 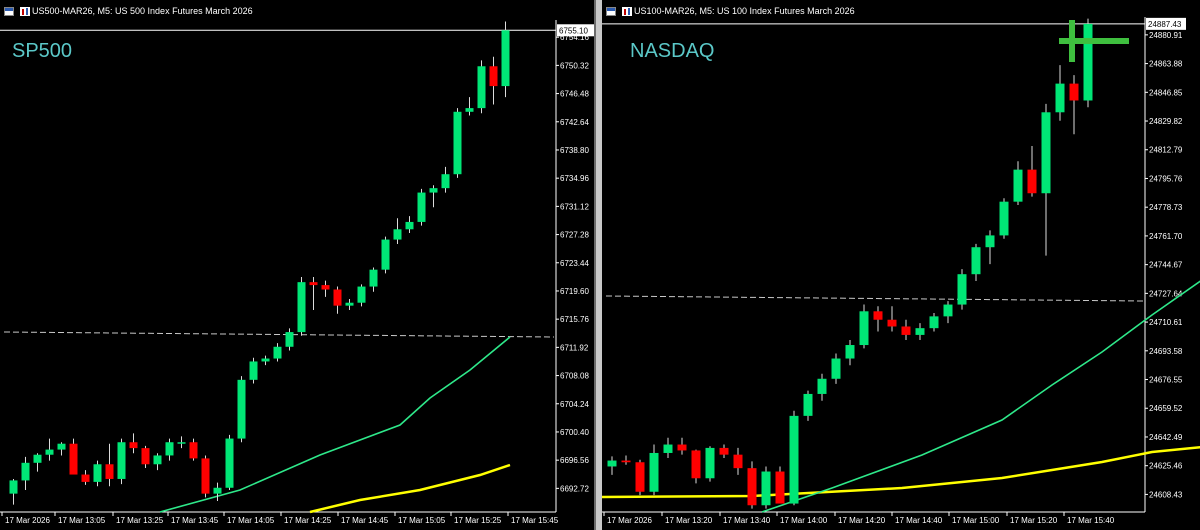 I want to click on x-tick-label: 17 Mar 13:25, so click(x=140, y=520).